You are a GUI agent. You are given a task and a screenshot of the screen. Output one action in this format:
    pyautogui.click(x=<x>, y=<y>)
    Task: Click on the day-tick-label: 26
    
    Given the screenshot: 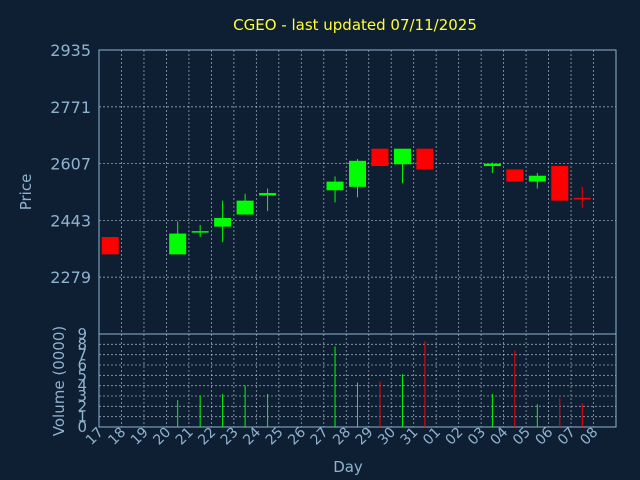 What is the action you would take?
    pyautogui.click(x=297, y=436)
    